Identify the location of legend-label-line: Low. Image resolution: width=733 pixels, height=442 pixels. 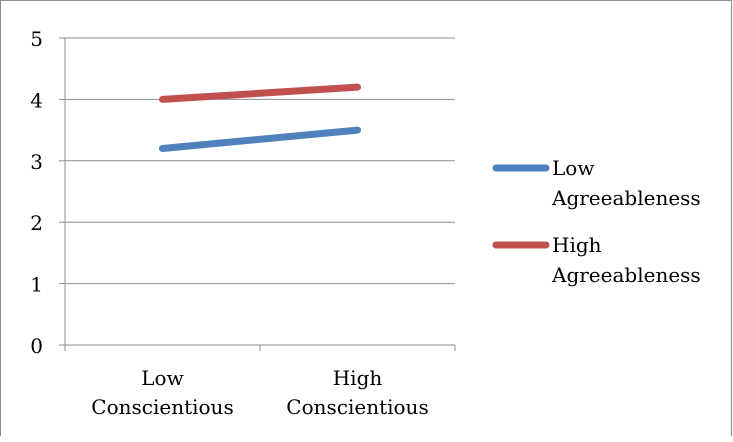
(573, 168).